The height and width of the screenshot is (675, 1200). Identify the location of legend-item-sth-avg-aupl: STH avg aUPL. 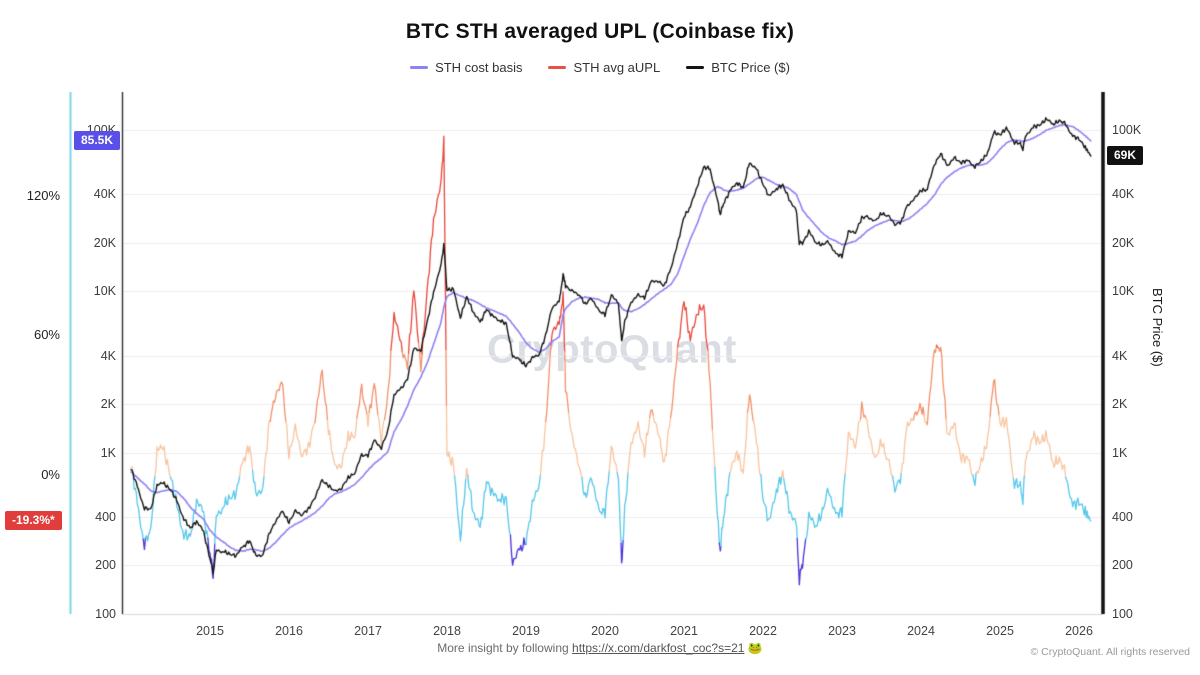
(604, 67).